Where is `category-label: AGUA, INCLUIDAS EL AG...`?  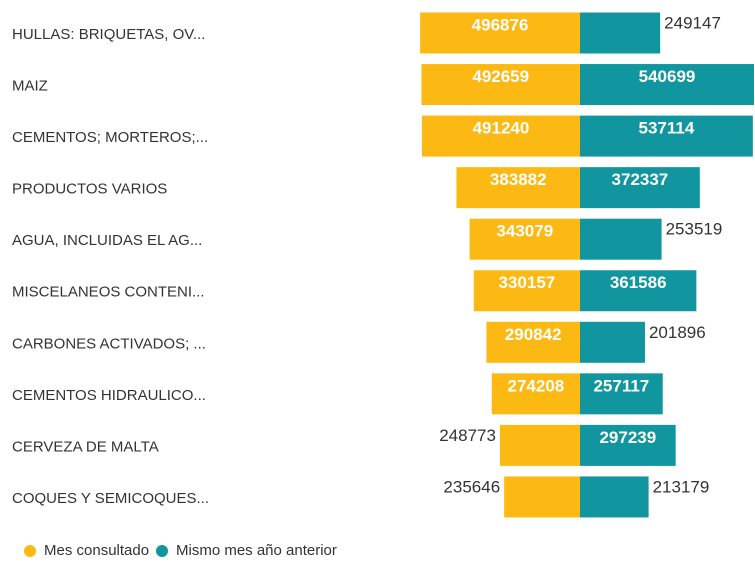
category-label: AGUA, INCLUIDAS EL AG... is located at coordinates (107, 240).